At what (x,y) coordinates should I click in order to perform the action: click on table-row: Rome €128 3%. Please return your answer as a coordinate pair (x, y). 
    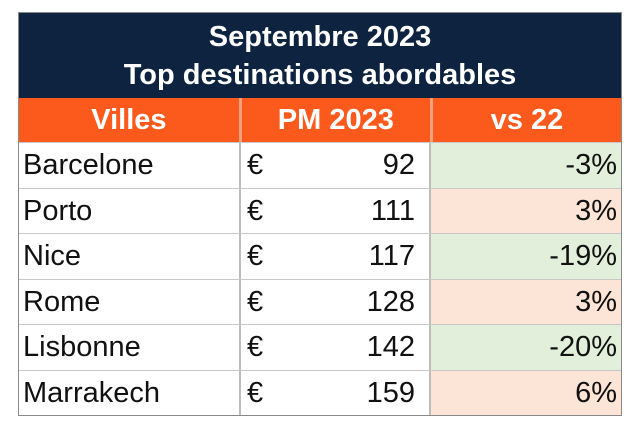
    Looking at the image, I should click on (320, 301).